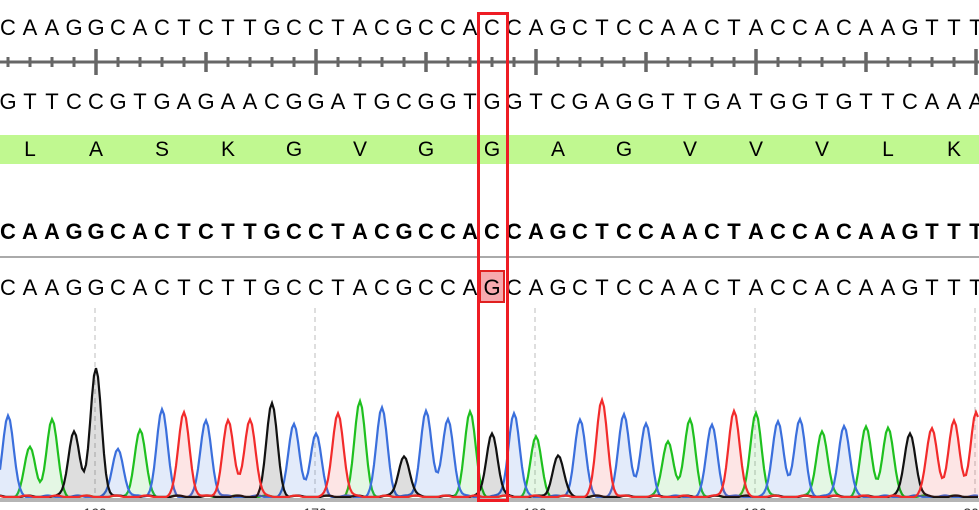 The width and height of the screenshot is (979, 510). Describe the element at coordinates (492, 286) in the screenshot. I see `mismatch-highlight` at that location.